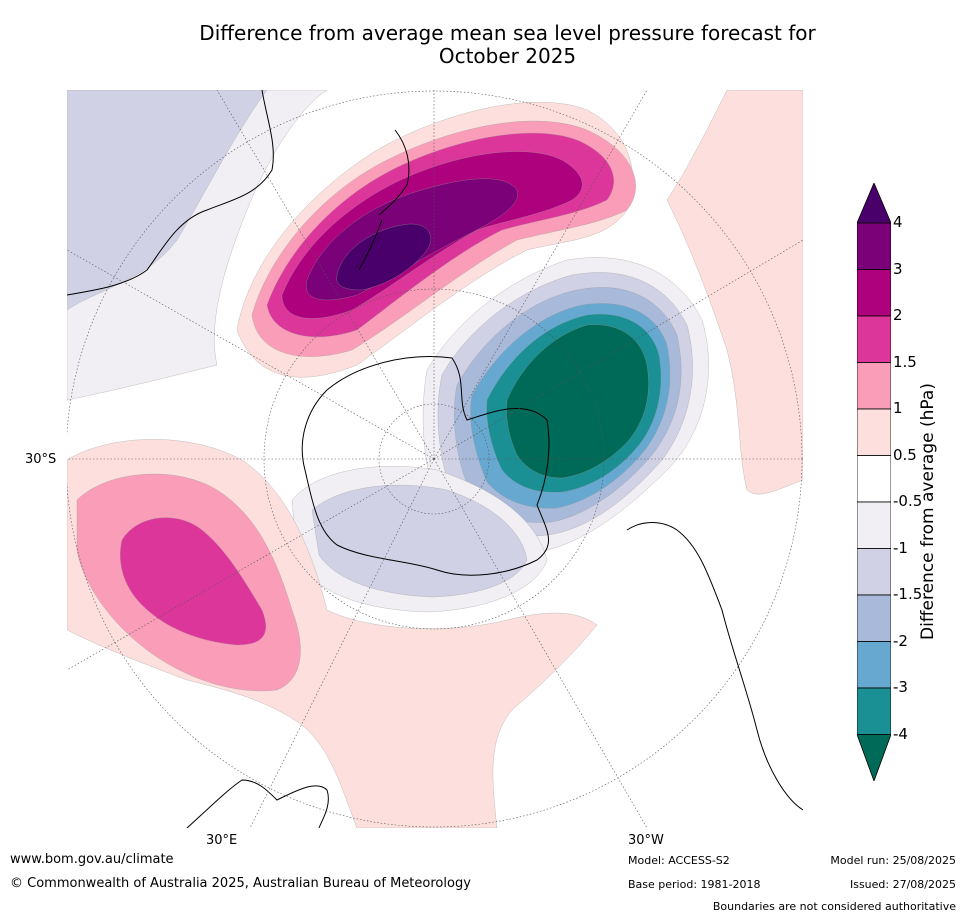 The height and width of the screenshot is (919, 965). What do you see at coordinates (577, 401) in the screenshot?
I see `anomaly-region-neg-east-4-below` at bounding box center [577, 401].